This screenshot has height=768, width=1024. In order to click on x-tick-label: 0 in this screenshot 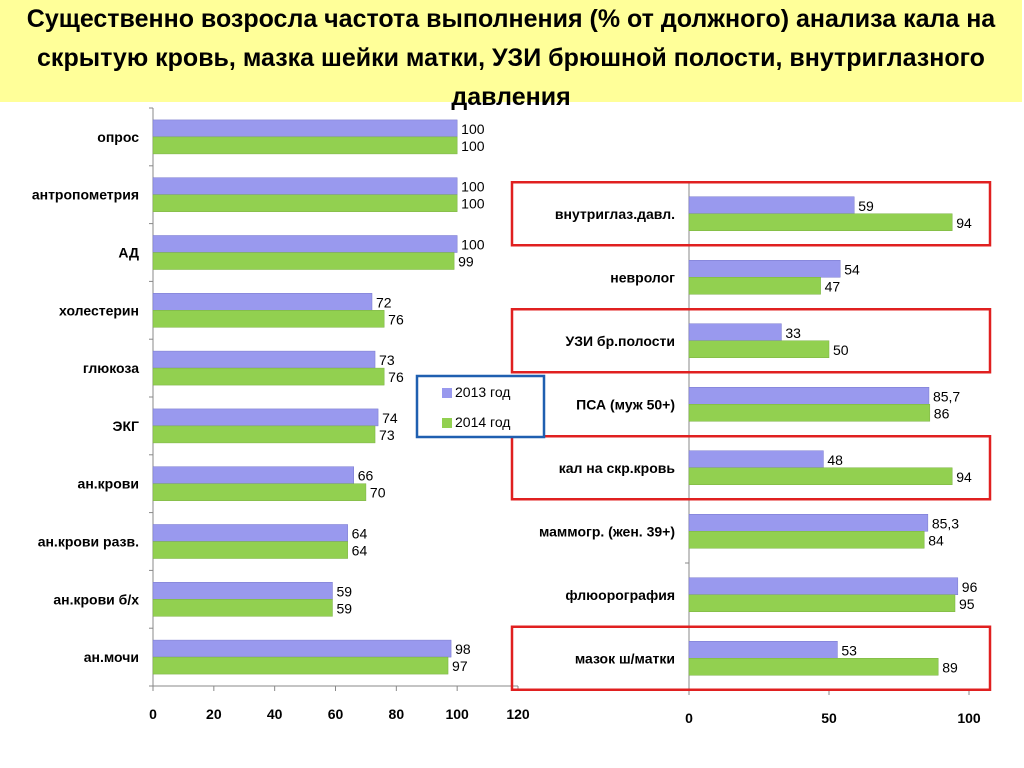, I will do `click(153, 714)`.